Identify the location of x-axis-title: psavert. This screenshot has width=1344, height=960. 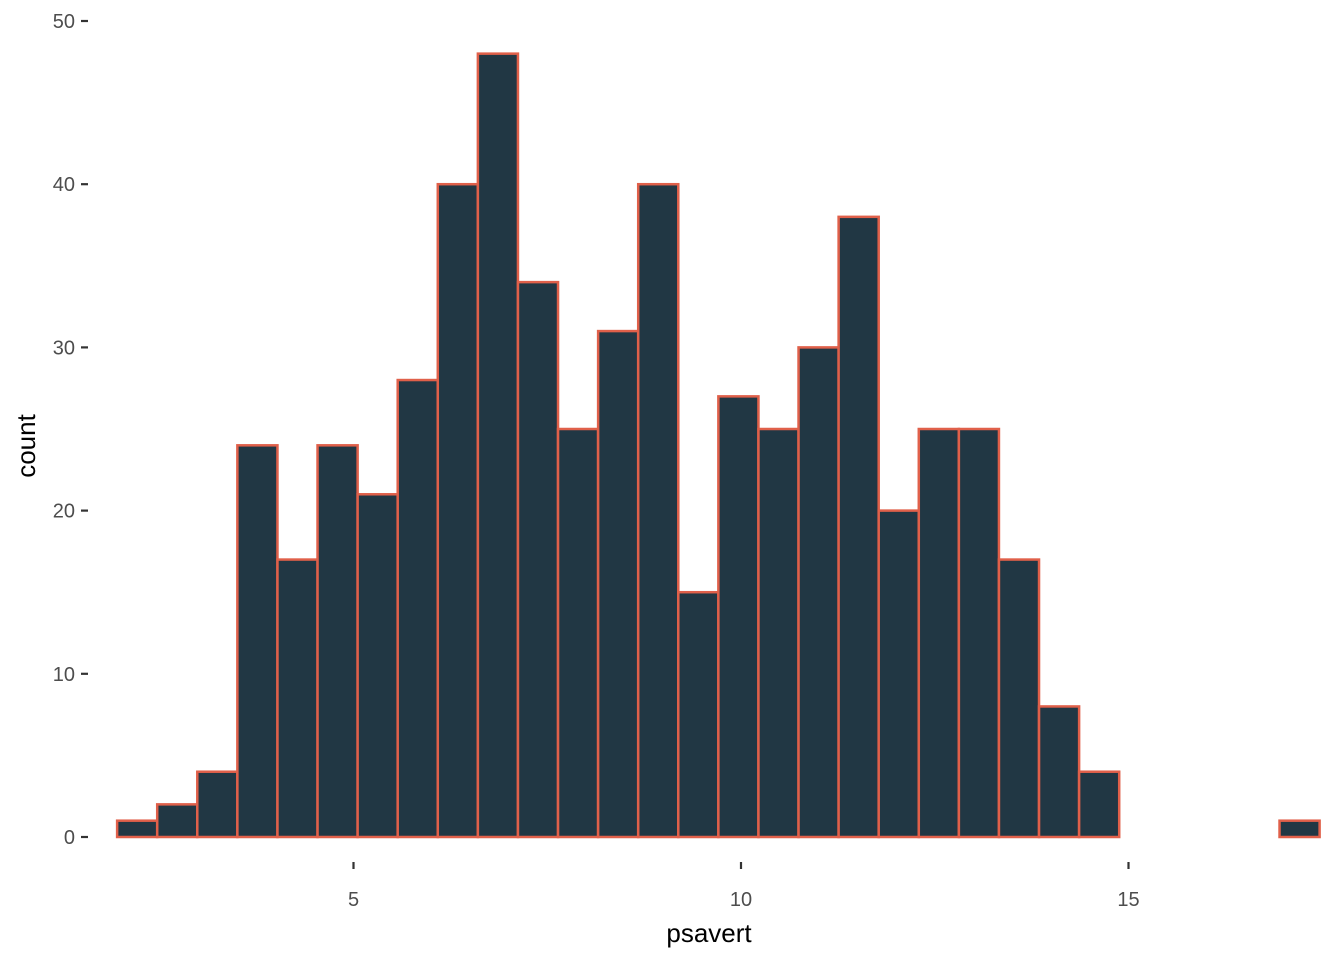
(709, 933).